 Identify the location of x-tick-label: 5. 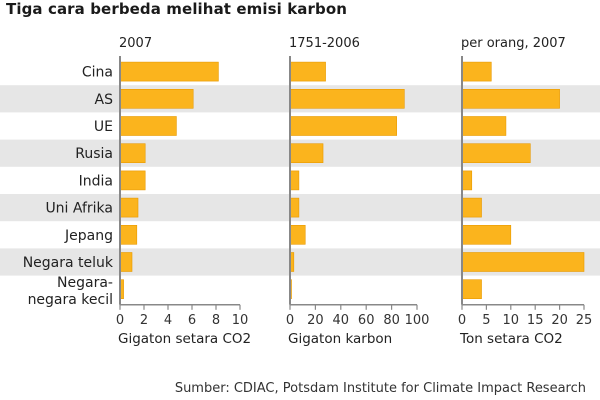
(486, 320).